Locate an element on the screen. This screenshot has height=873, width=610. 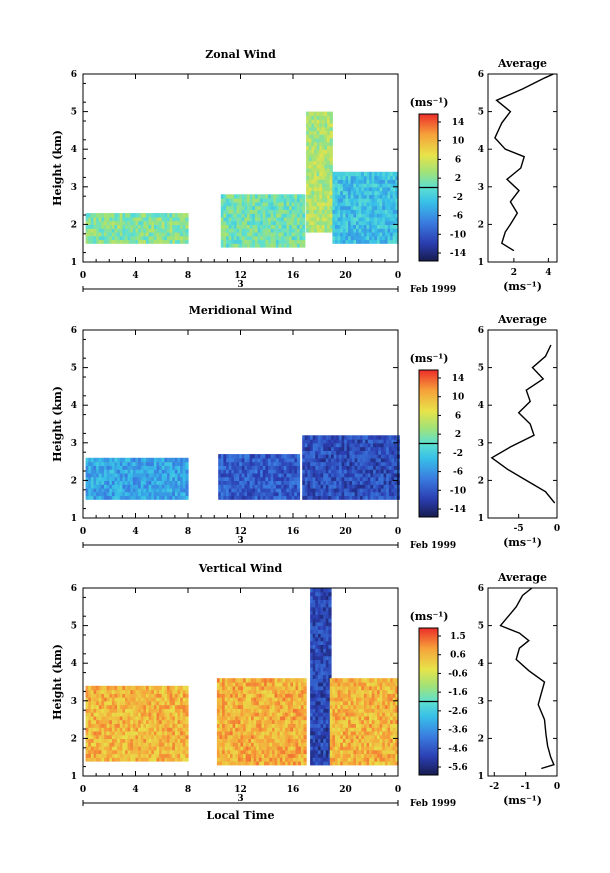
x-tick-label: 4 is located at coordinates (135, 532).